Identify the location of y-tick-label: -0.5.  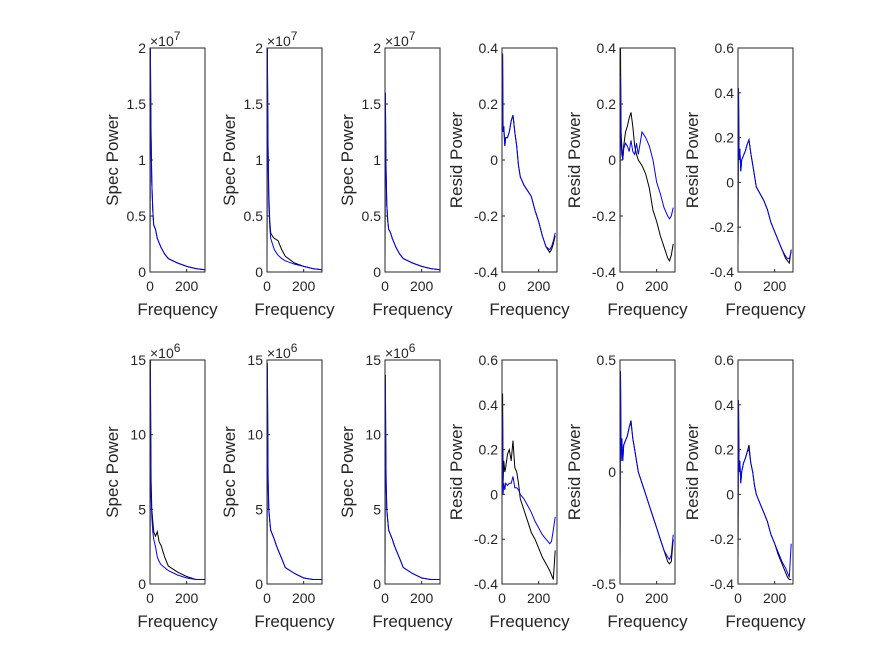
(604, 584).